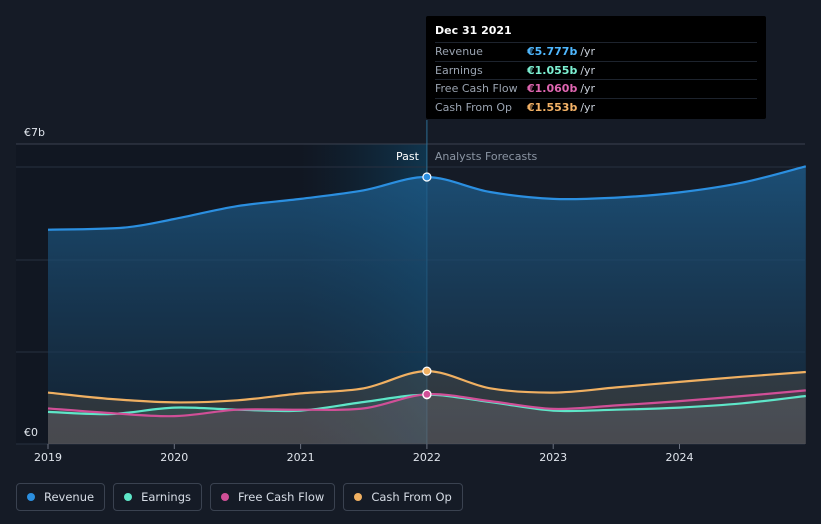  I want to click on area-free-cash-flow, so click(427, 417).